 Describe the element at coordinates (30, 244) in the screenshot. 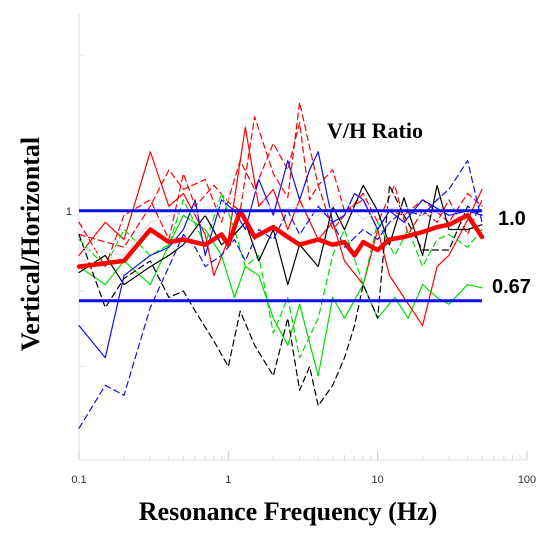

I see `y-axis-title: Vertical/Horizontal` at that location.